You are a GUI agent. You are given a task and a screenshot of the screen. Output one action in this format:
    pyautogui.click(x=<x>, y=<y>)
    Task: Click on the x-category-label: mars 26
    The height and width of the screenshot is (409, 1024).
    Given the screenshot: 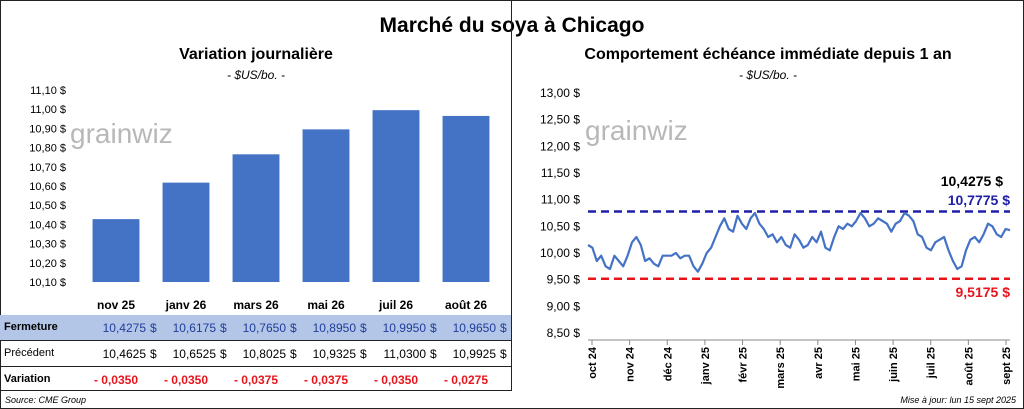 What is the action you would take?
    pyautogui.click(x=256, y=305)
    